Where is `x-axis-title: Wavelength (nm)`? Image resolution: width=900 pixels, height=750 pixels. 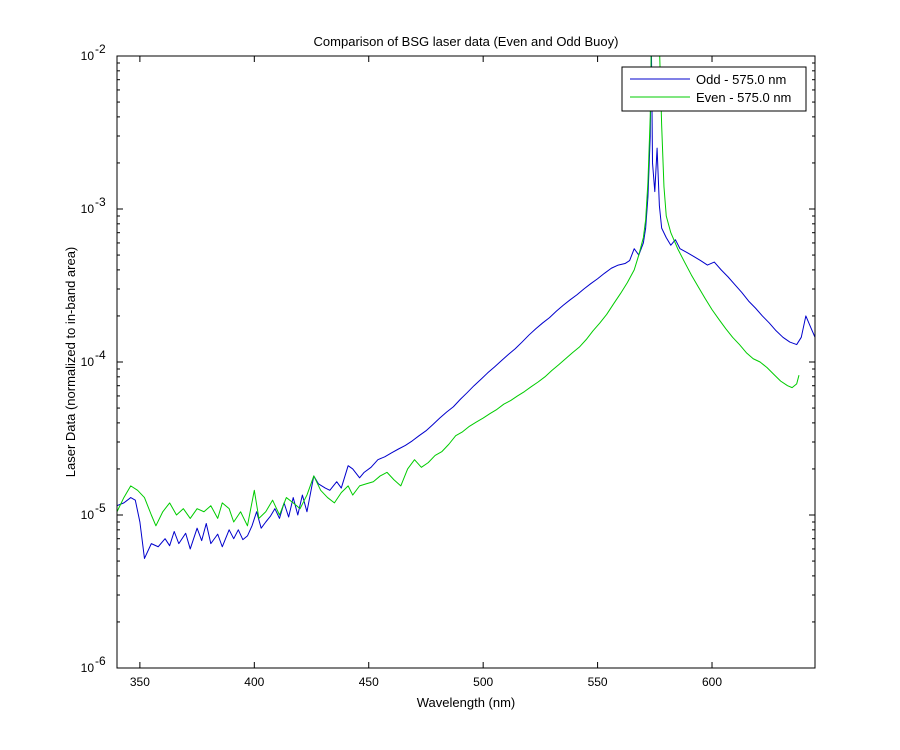 x-axis-title: Wavelength (nm) is located at coordinates (466, 702).